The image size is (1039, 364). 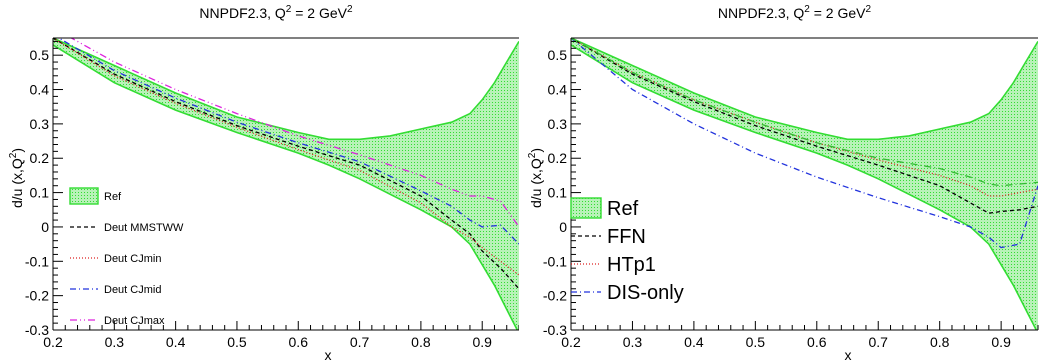 What do you see at coordinates (134, 321) in the screenshot?
I see `legend-label-deut-cjmax: Deut CJmax` at bounding box center [134, 321].